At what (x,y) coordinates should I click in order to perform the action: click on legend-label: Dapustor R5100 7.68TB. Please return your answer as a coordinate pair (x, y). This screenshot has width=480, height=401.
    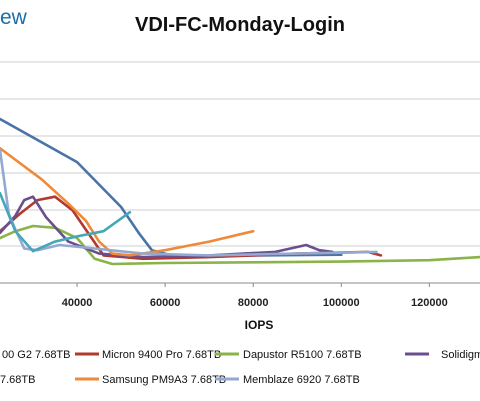
    Looking at the image, I should click on (302, 355).